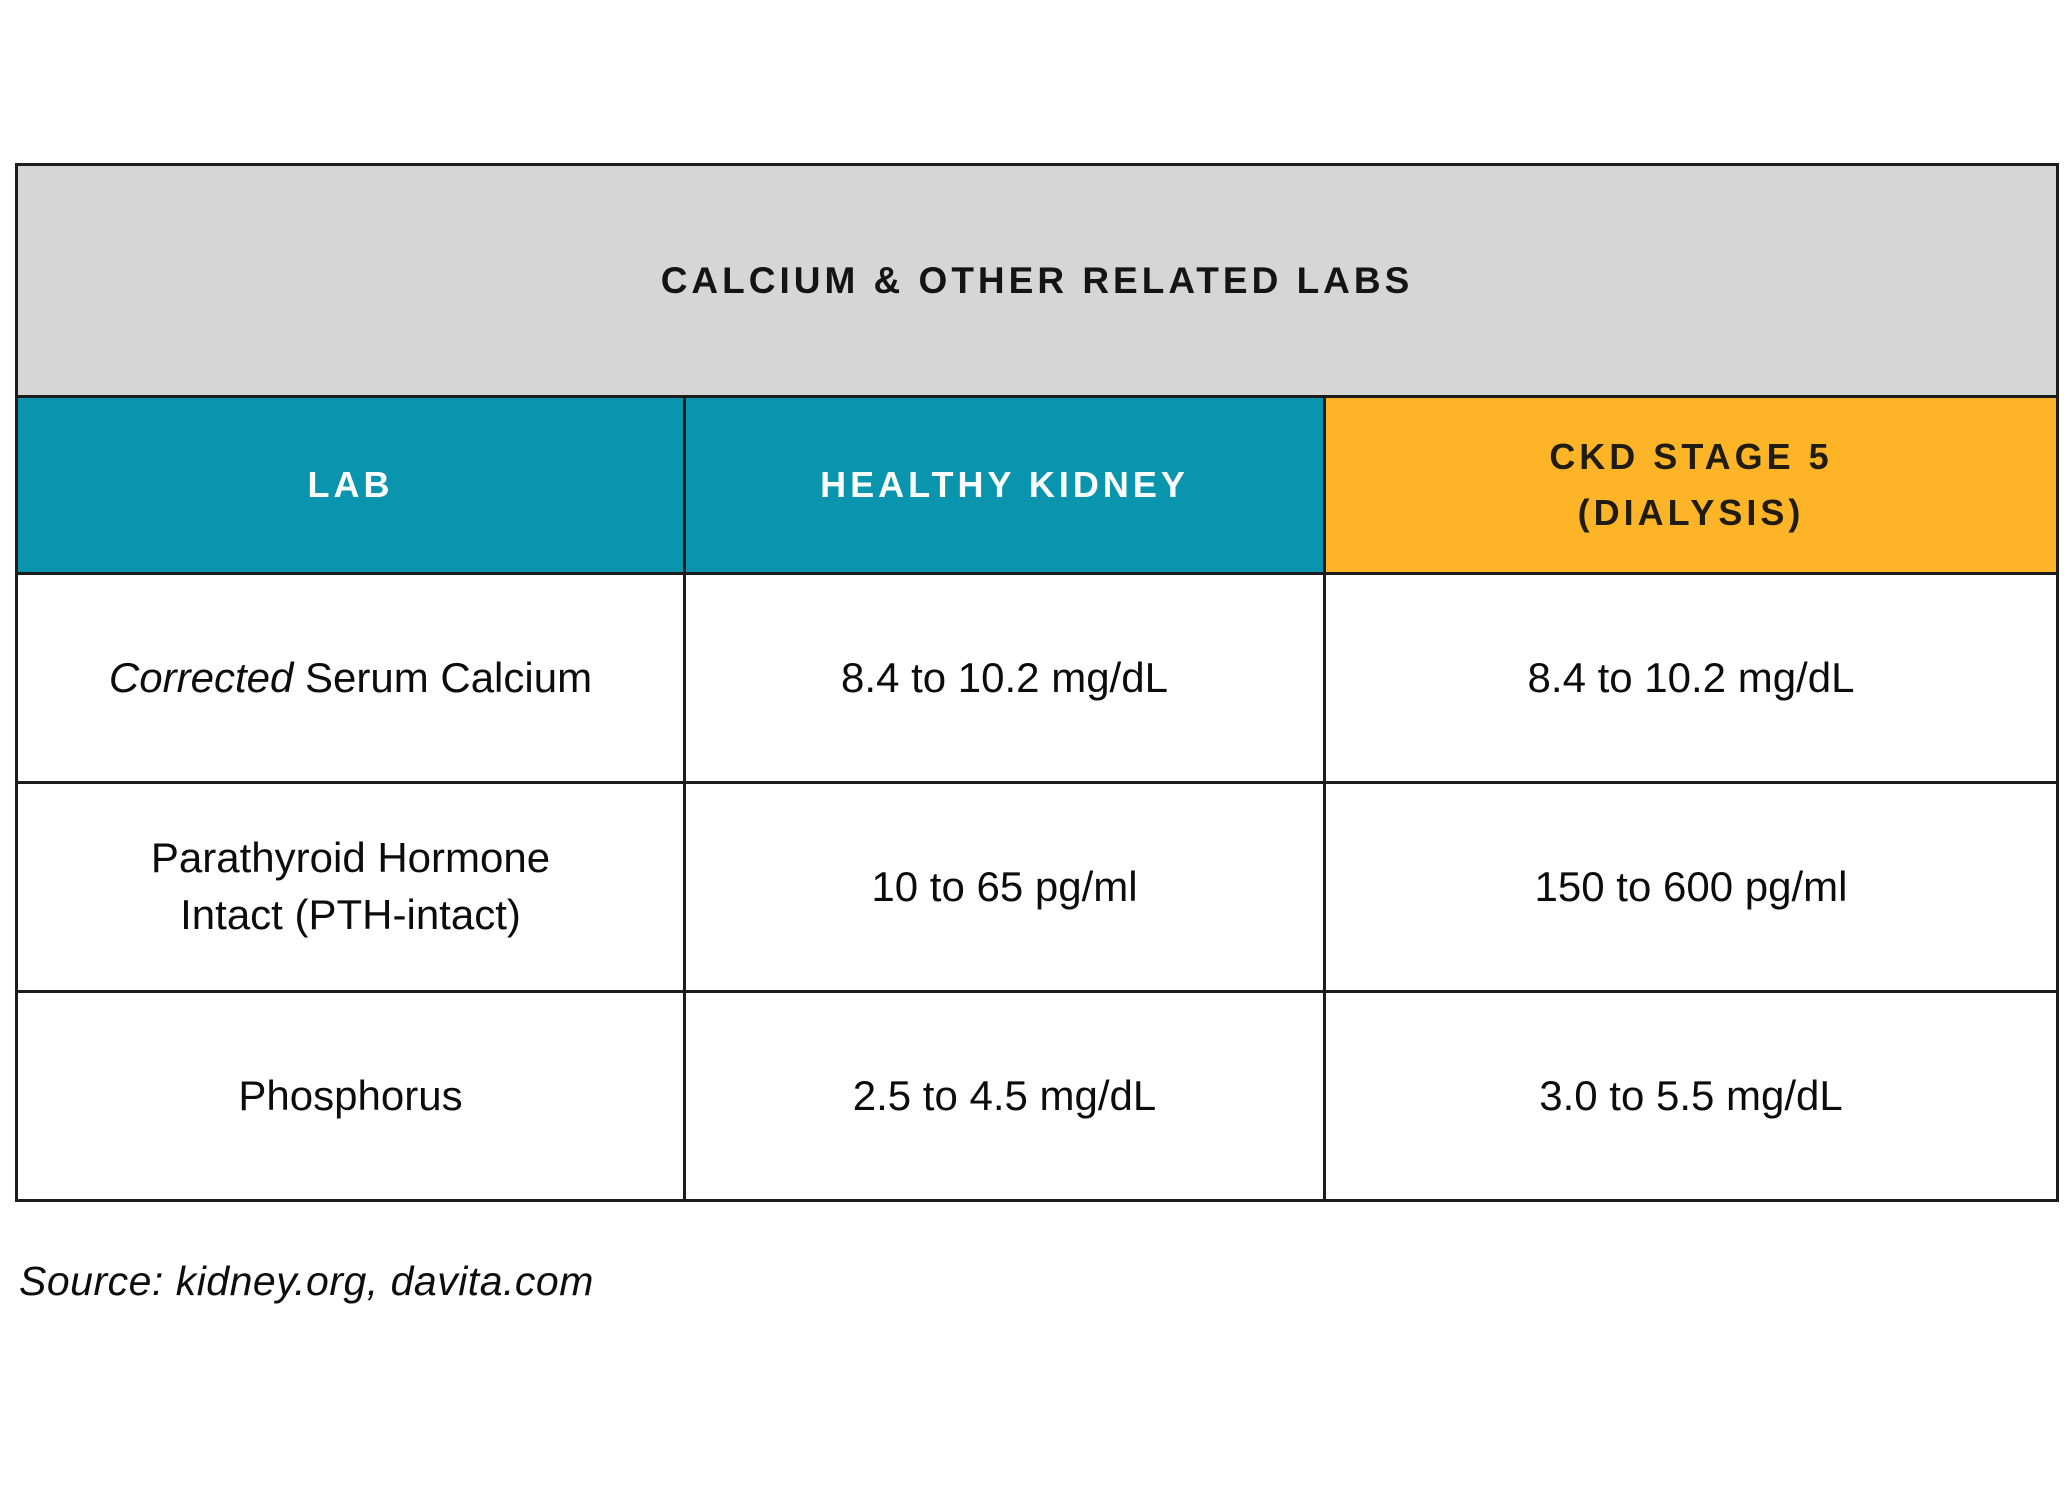  Describe the element at coordinates (350, 1096) in the screenshot. I see `lab-name-cell: Phosphorus` at that location.